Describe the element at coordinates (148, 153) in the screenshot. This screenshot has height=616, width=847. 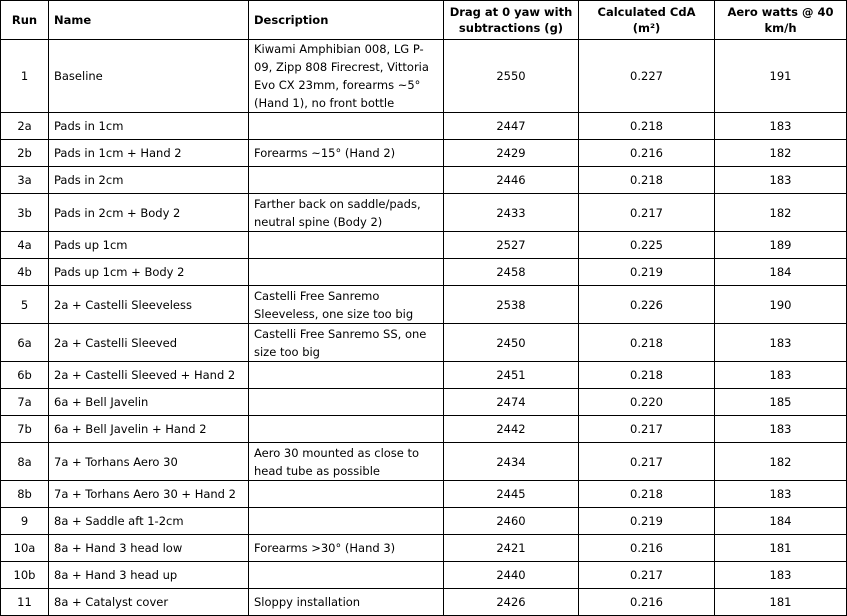
I see `cell-name: Pads in 1cm + Hand 2` at that location.